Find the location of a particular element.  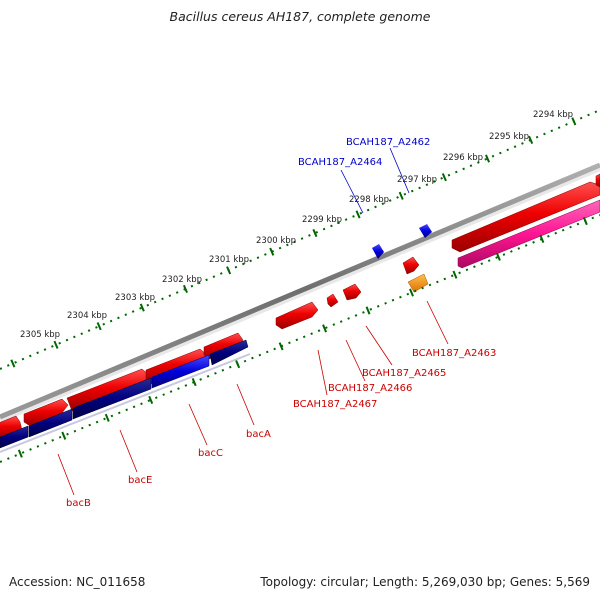

gene-label: BCAH187_A2463 is located at coordinates (454, 353).